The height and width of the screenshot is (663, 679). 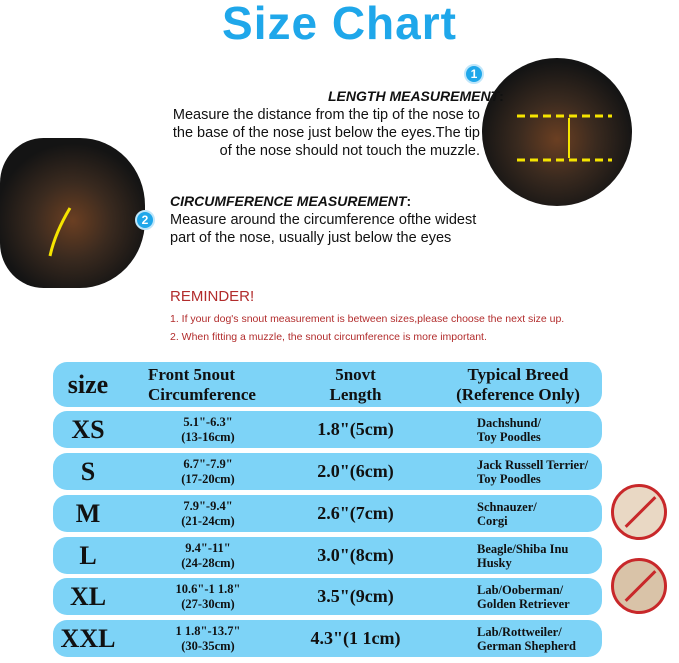 What do you see at coordinates (145, 220) in the screenshot?
I see `step-2-badge: 2` at bounding box center [145, 220].